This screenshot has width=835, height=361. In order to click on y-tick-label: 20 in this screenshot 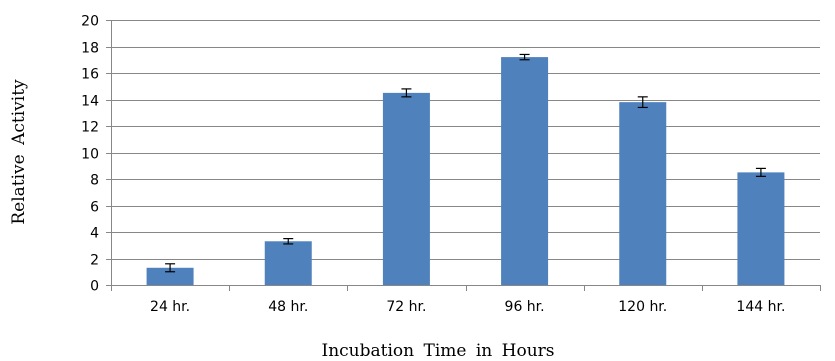, I will do `click(90, 22)`.